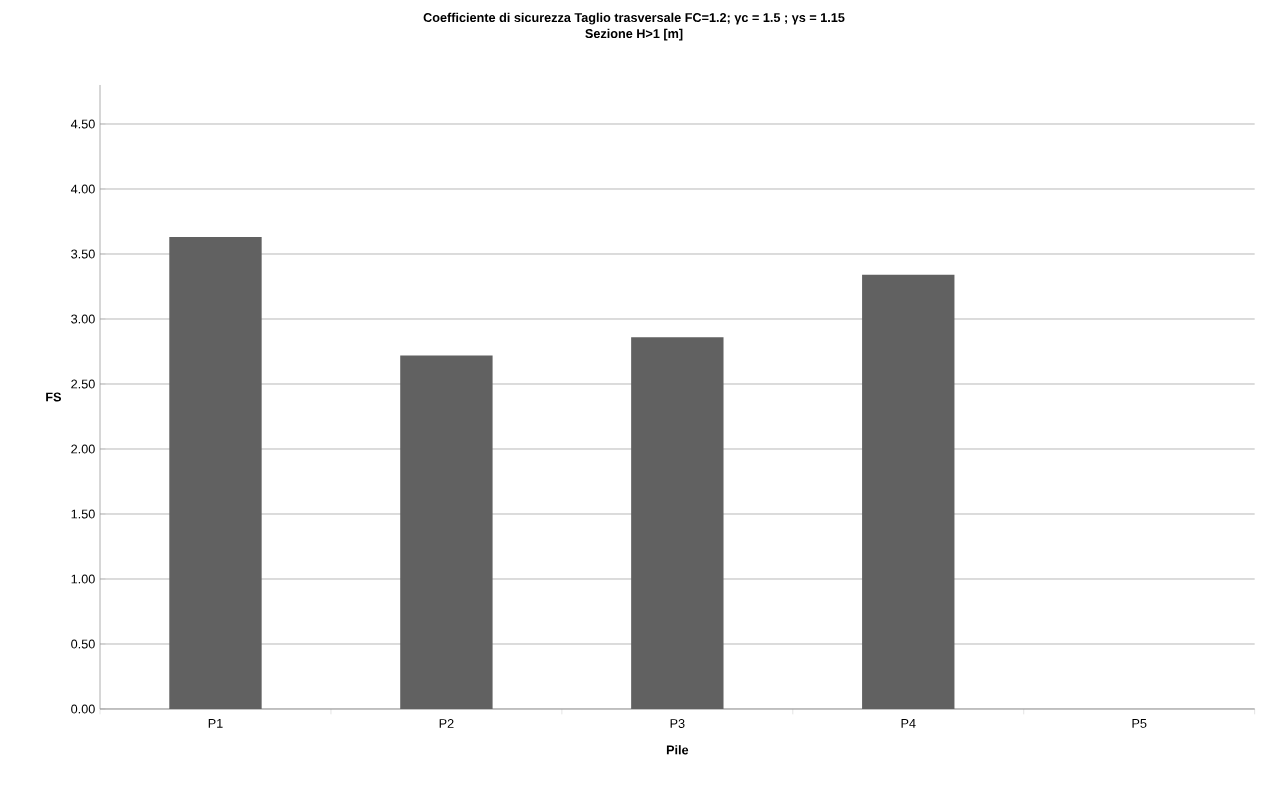 Image resolution: width=1268 pixels, height=796 pixels. What do you see at coordinates (83, 254) in the screenshot?
I see `y-tick-label: 3.50` at bounding box center [83, 254].